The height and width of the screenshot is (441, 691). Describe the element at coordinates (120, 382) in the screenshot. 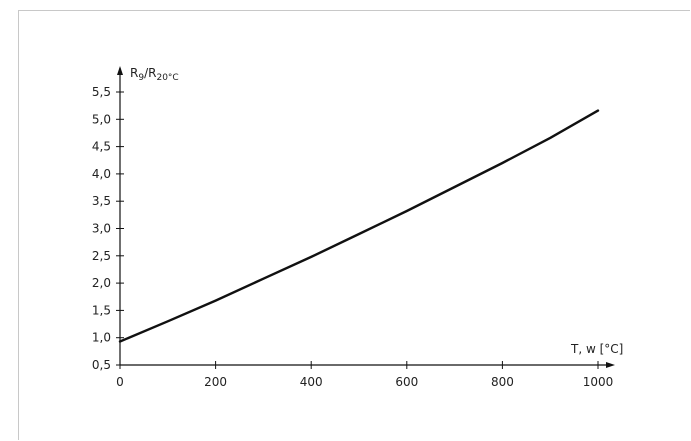

I see `x-tick-label: 0` at that location.